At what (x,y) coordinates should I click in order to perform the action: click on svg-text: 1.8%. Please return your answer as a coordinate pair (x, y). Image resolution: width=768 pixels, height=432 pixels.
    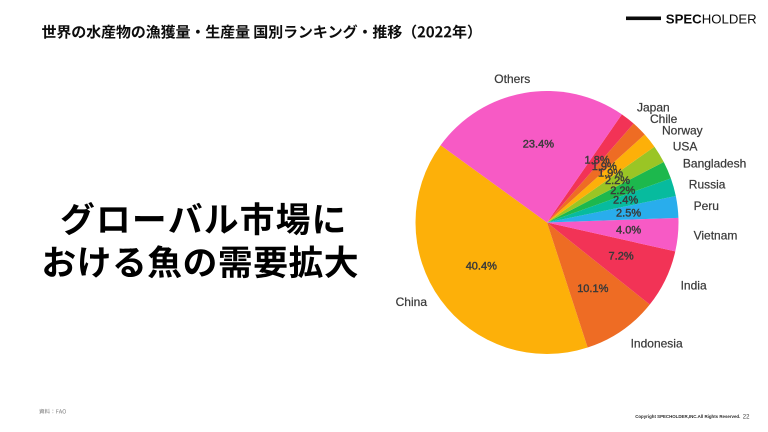
    Looking at the image, I should click on (597, 161).